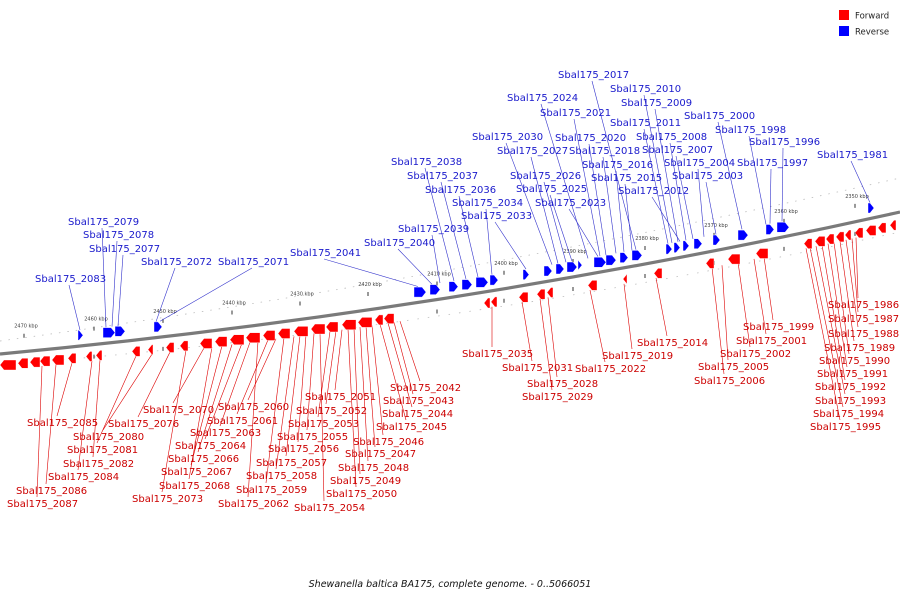  What do you see at coordinates (340, 397) in the screenshot?
I see `forward-gene-label: Sbal175_2051` at bounding box center [340, 397].